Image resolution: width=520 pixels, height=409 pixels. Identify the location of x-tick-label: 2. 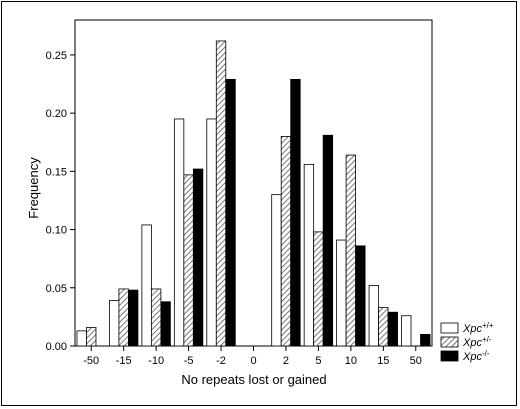
(286, 361).